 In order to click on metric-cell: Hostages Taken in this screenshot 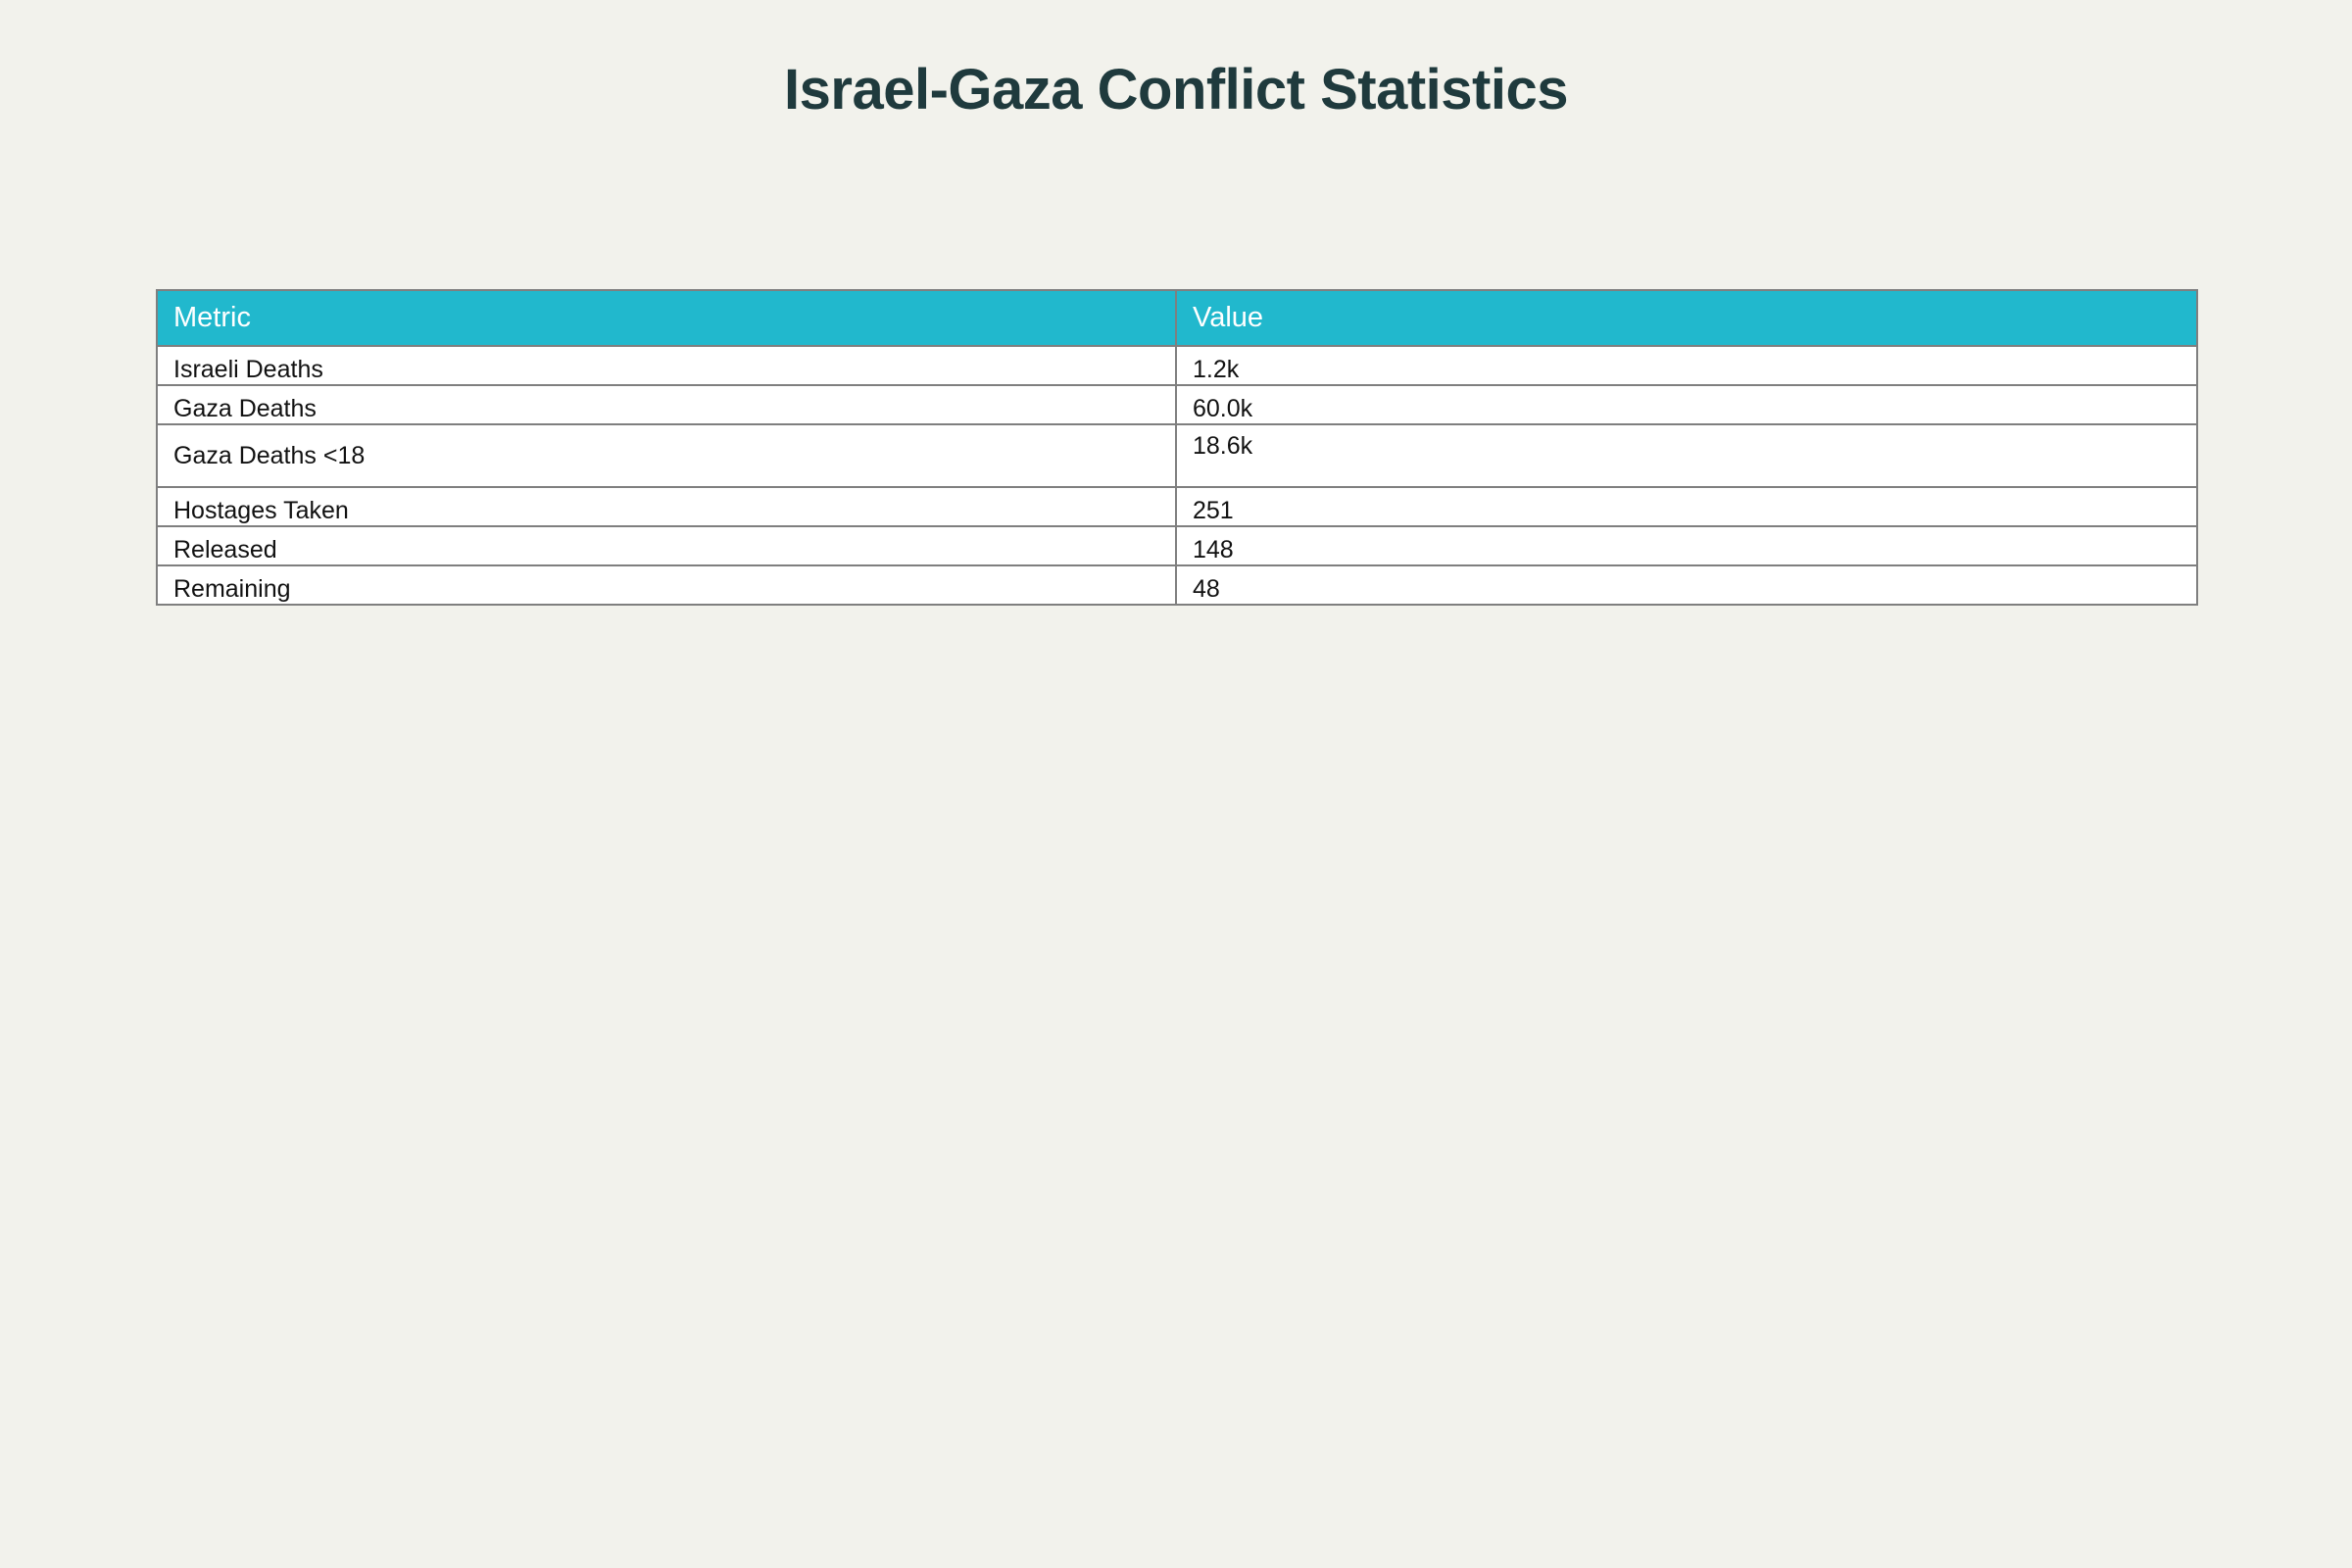, I will do `click(666, 506)`.